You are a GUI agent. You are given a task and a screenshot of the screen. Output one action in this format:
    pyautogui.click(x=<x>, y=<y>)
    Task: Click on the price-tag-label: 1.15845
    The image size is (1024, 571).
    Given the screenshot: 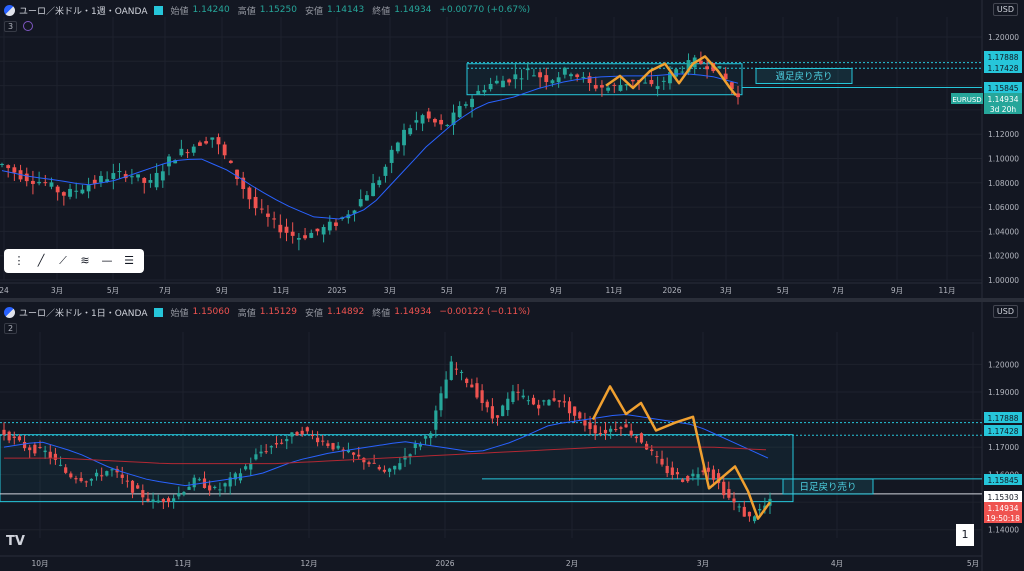 What is the action you would take?
    pyautogui.click(x=1002, y=480)
    